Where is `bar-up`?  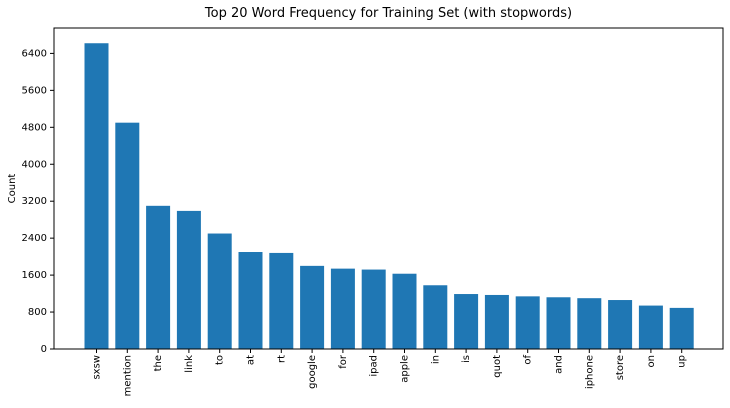
bar-up is located at coordinates (681, 328).